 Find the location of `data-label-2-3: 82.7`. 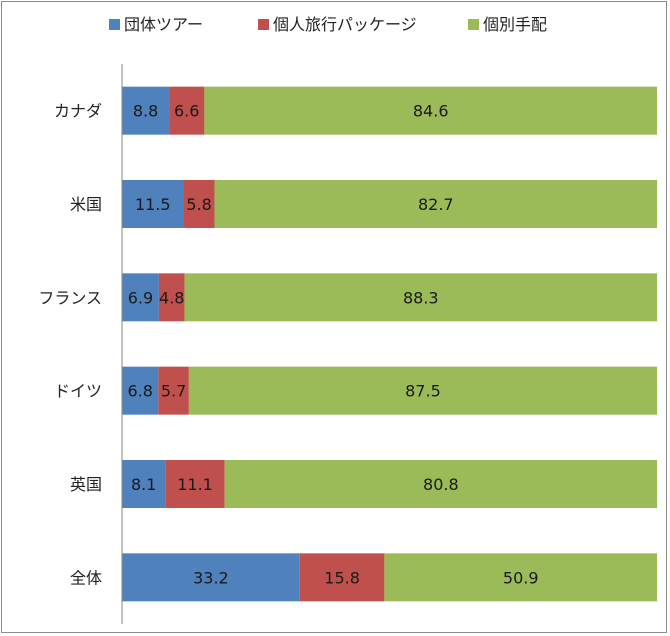

data-label-2-3: 82.7 is located at coordinates (436, 204).